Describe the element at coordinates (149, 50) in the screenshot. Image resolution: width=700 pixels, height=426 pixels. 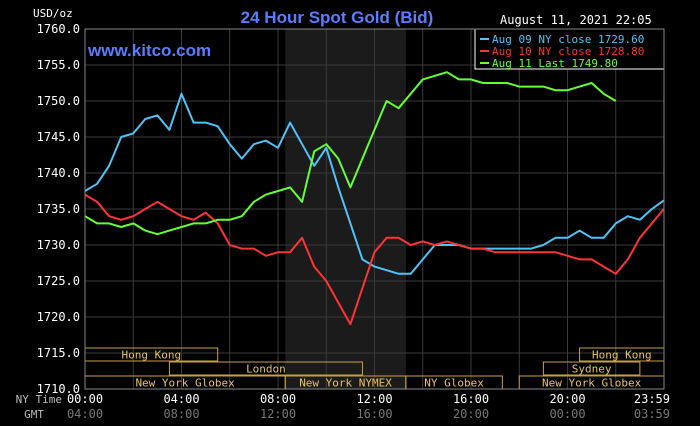
I see `brand-watermark: www.kitco.com` at that location.